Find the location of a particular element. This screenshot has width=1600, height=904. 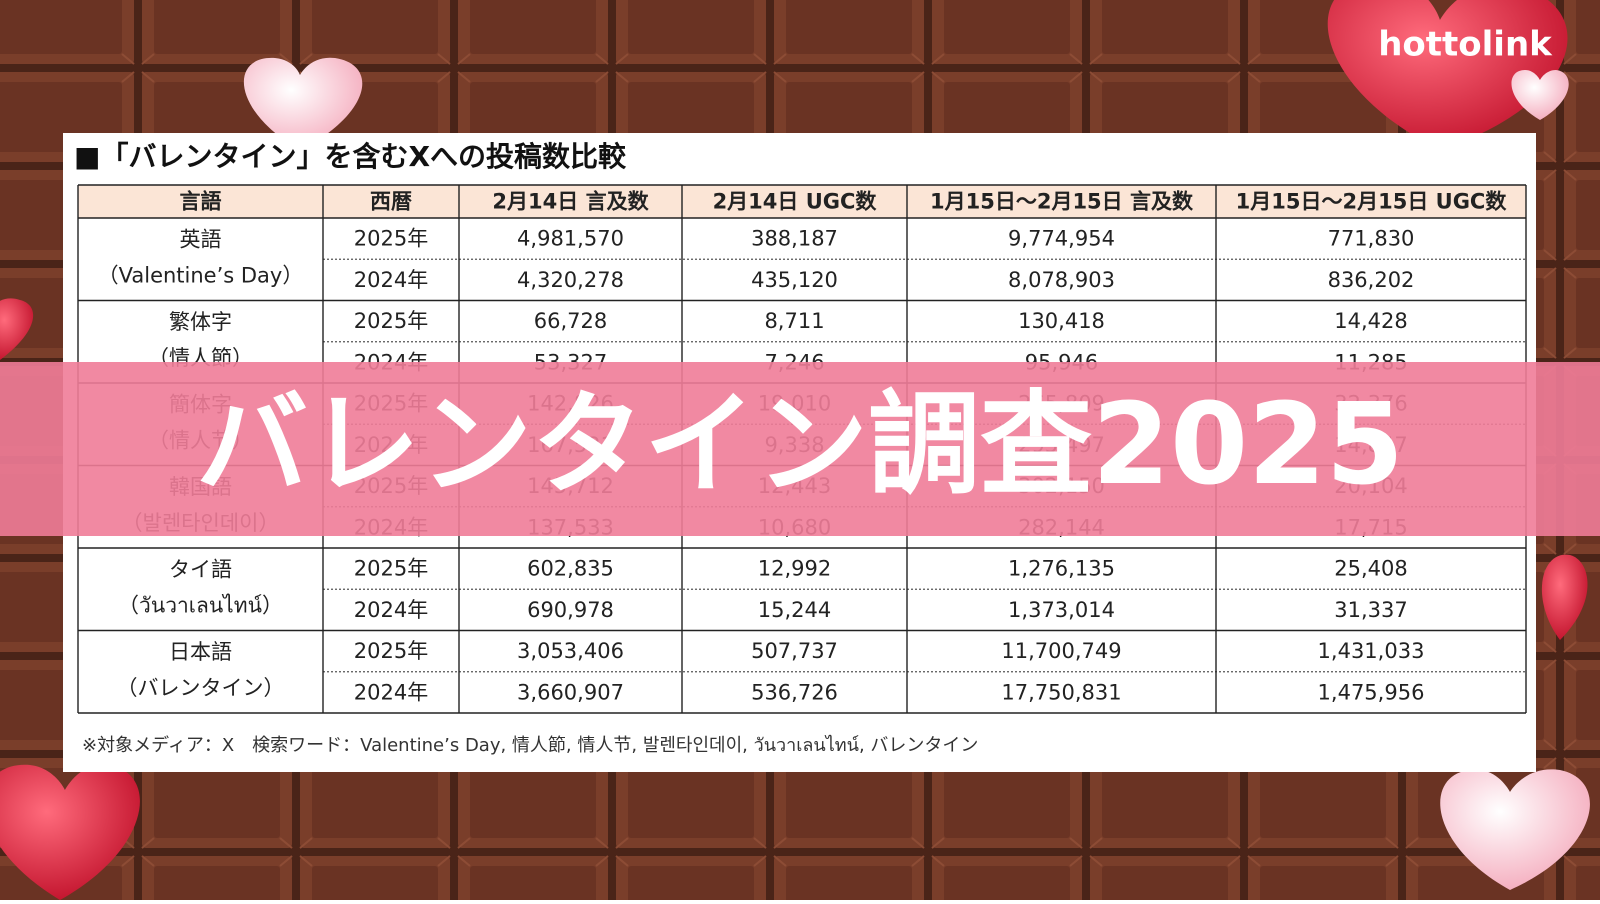

header-cell: 2月14日 言及数 is located at coordinates (570, 202).